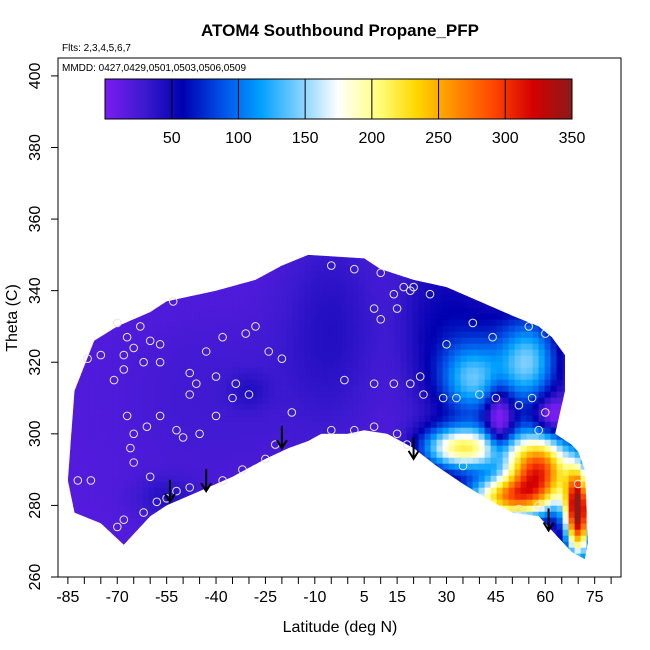  What do you see at coordinates (340, 30) in the screenshot?
I see `chart-title: ATOM4 Southbound Propane_PFP` at bounding box center [340, 30].